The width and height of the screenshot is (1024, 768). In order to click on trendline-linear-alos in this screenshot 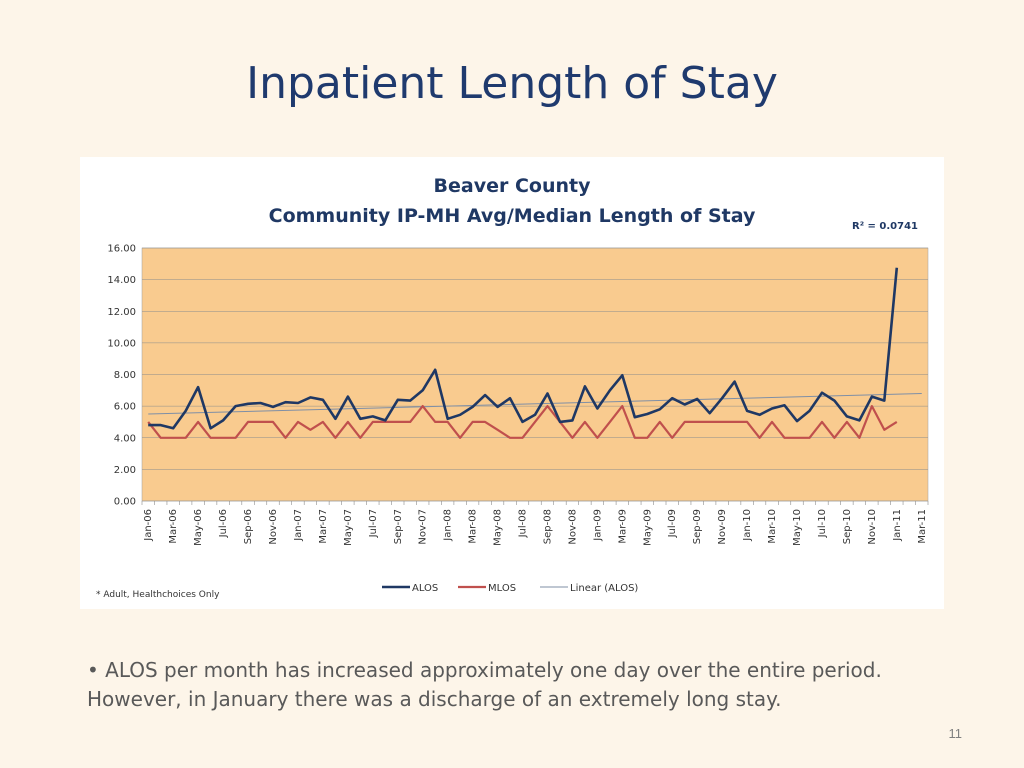, I will do `click(535, 403)`.